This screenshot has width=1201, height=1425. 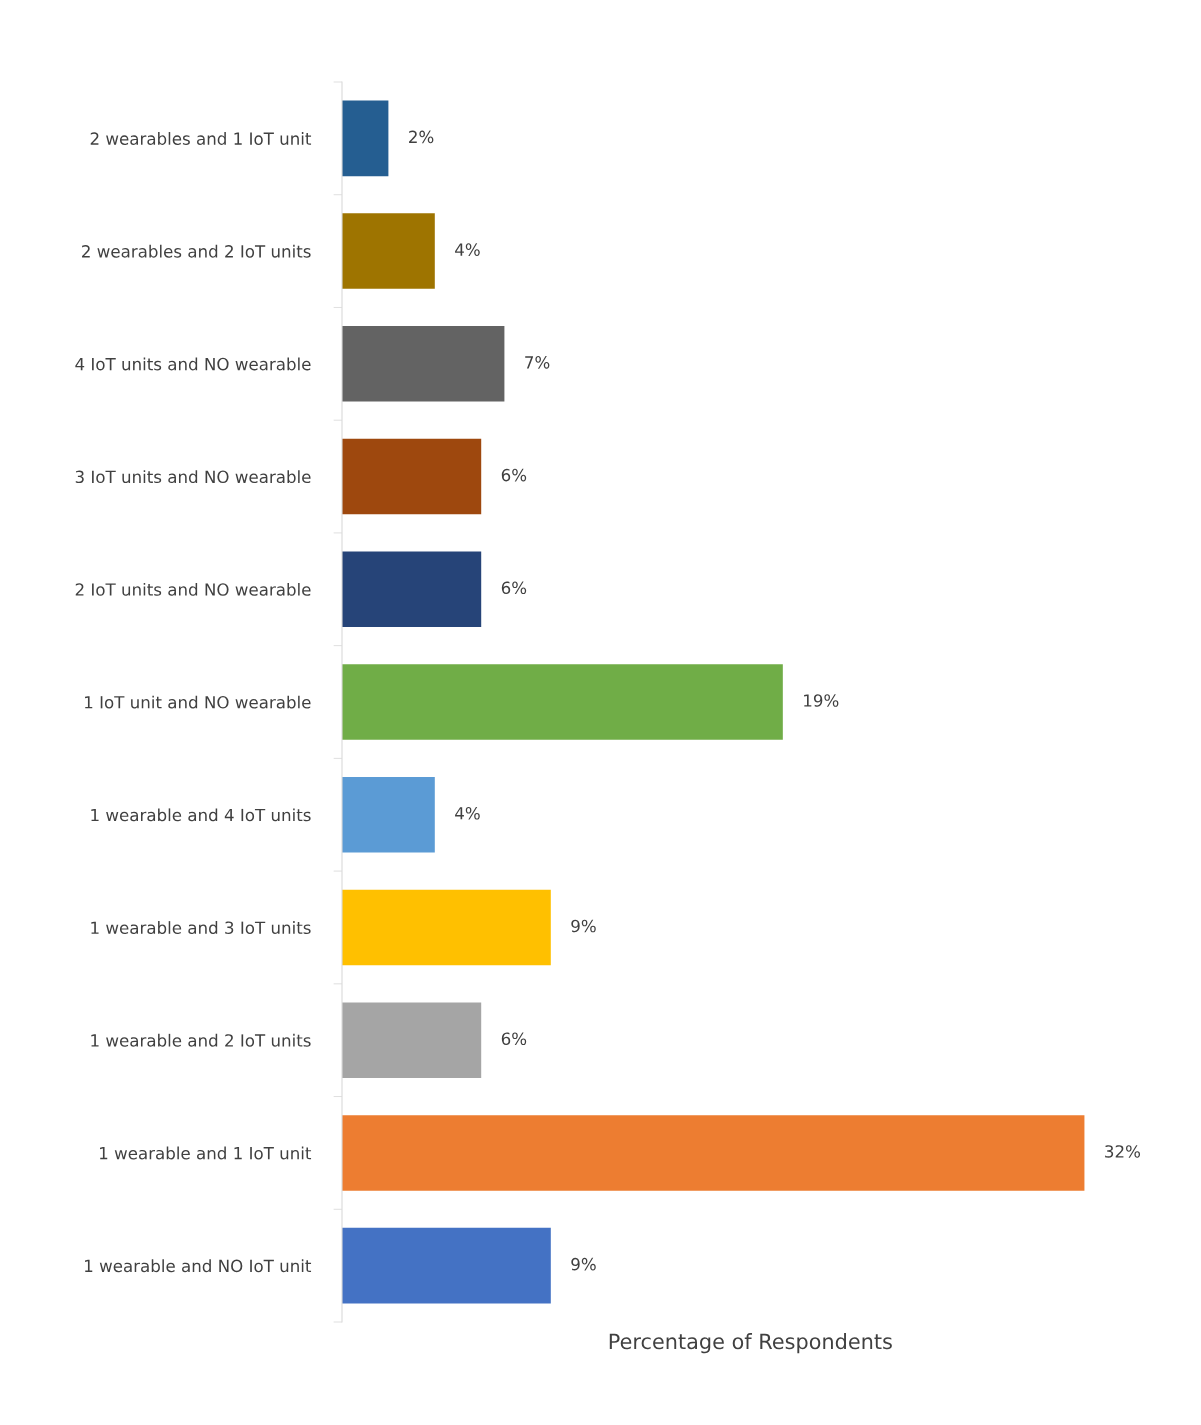 What do you see at coordinates (193, 364) in the screenshot?
I see `y-tick-label: 4 IoT units and NO wearable` at bounding box center [193, 364].